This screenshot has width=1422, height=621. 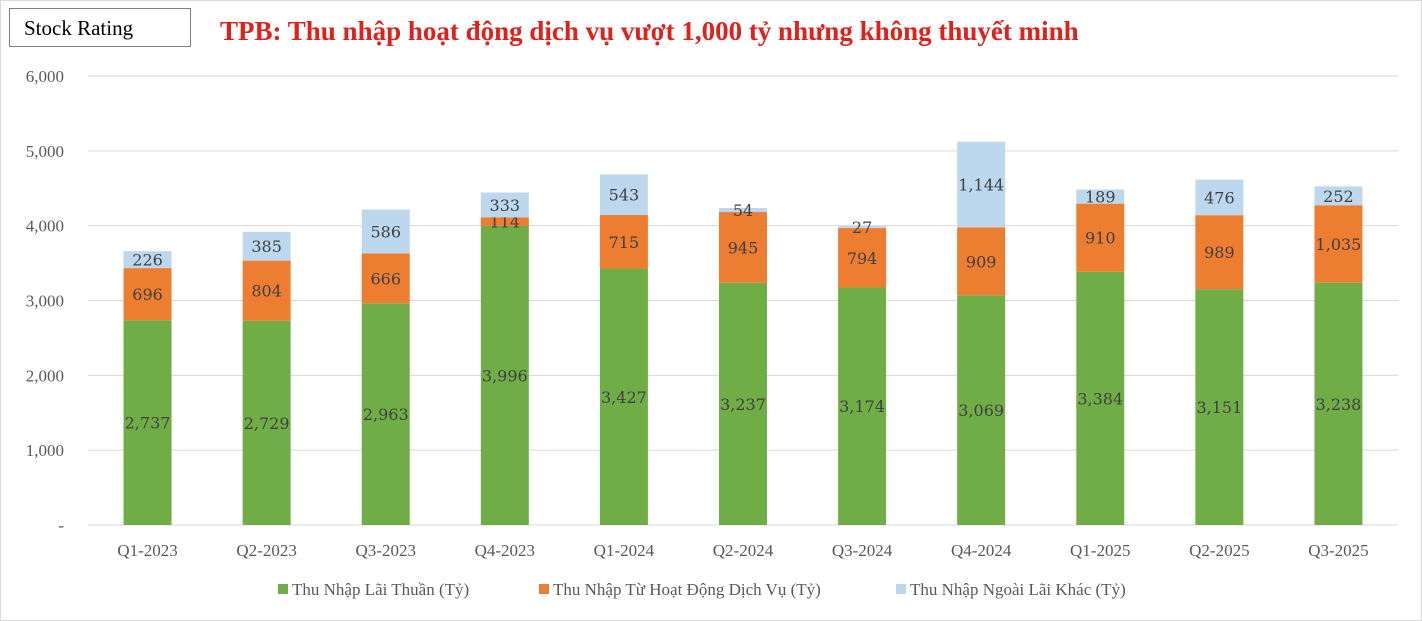 What do you see at coordinates (380, 589) in the screenshot?
I see `legend-label: Thu Nhập Lãi Thuần (Tỷ)` at bounding box center [380, 589].